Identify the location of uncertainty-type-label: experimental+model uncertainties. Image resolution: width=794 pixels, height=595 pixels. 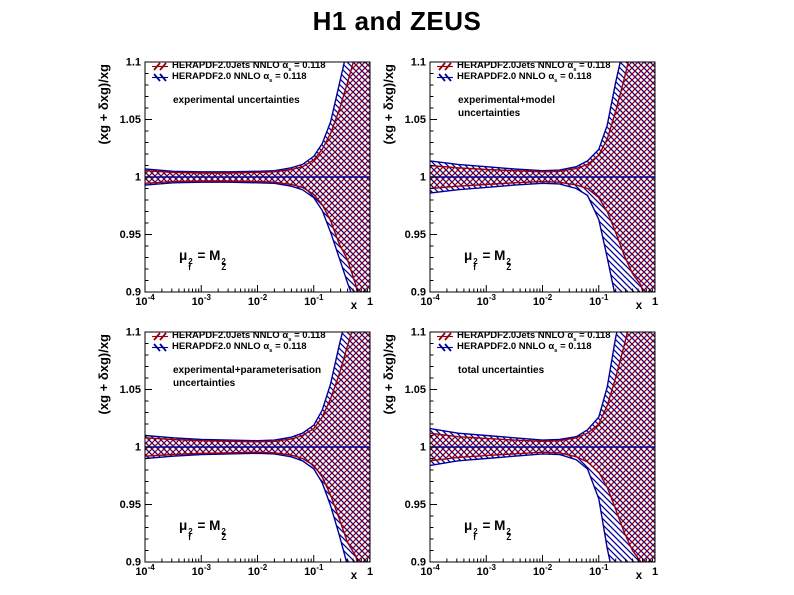
(506, 107).